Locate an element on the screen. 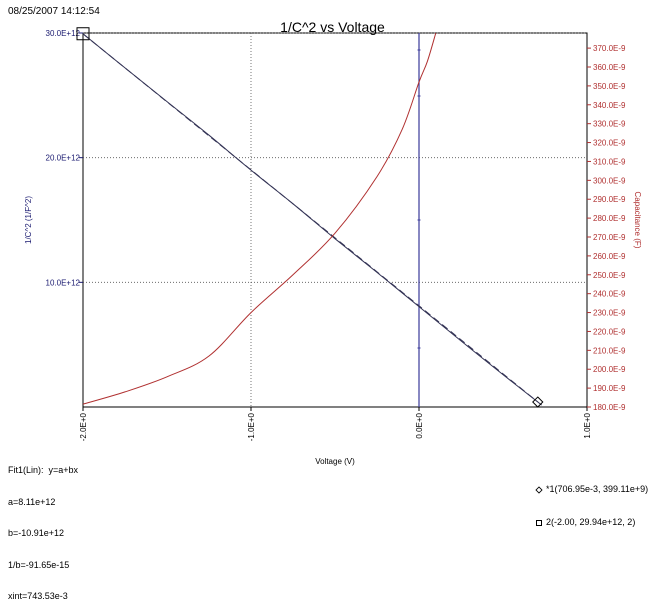 This screenshot has width=665, height=612. y-right-tick-label: 340.0E-9 is located at coordinates (609, 105).